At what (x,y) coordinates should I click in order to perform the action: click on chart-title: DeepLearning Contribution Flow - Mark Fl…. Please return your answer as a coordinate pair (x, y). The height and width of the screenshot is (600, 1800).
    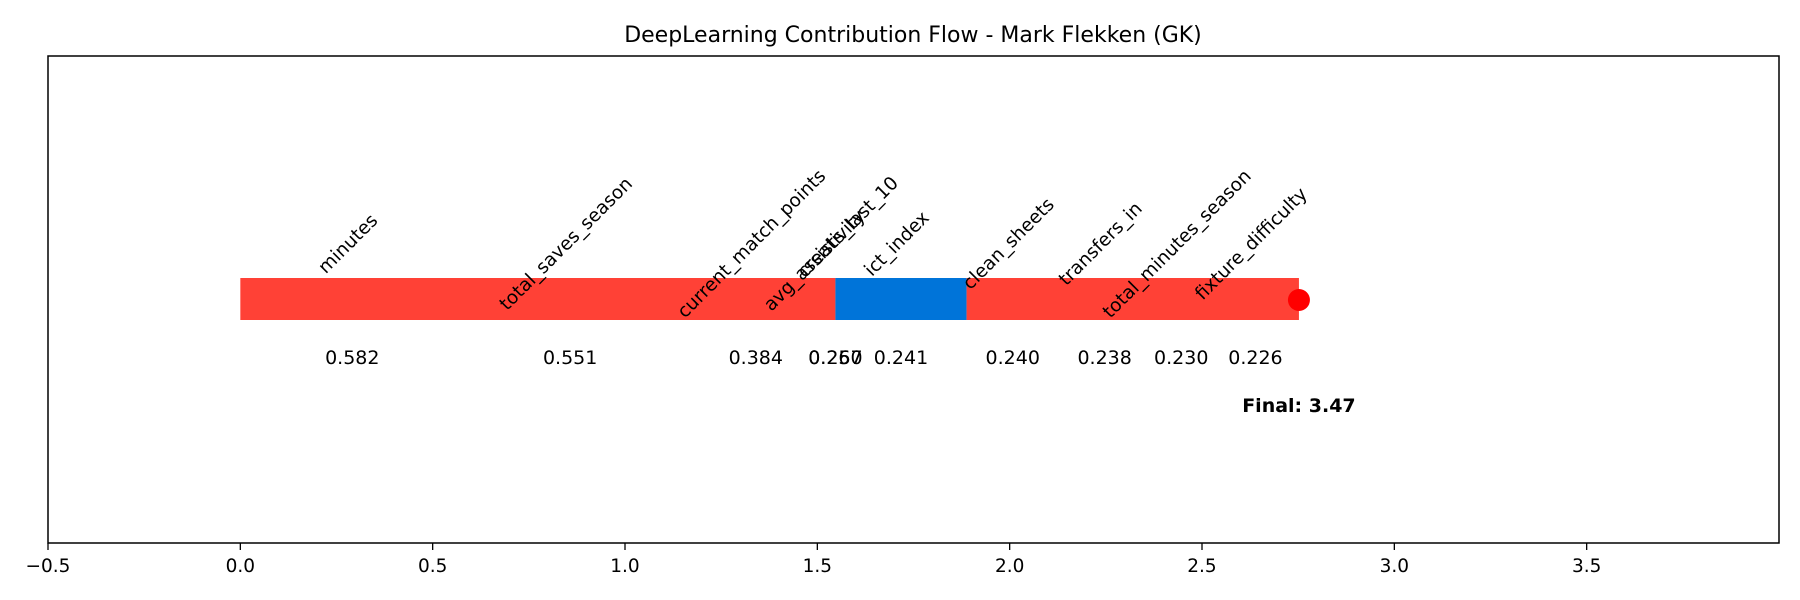
    Looking at the image, I should click on (913, 35).